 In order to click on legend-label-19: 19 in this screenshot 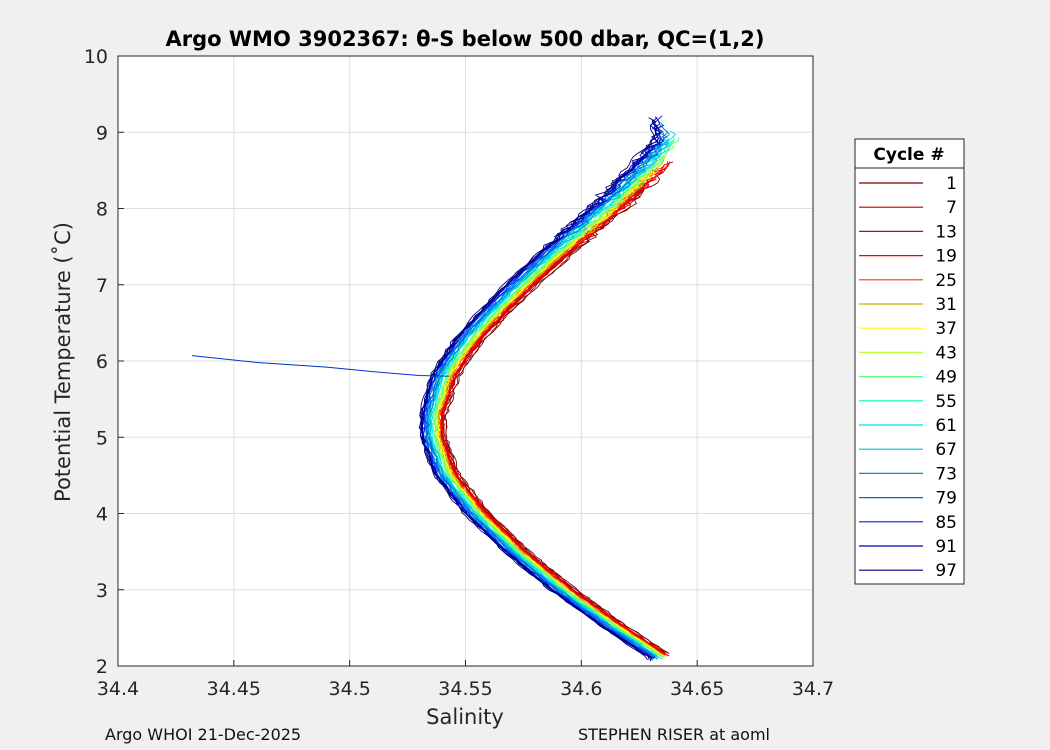, I will do `click(946, 257)`.